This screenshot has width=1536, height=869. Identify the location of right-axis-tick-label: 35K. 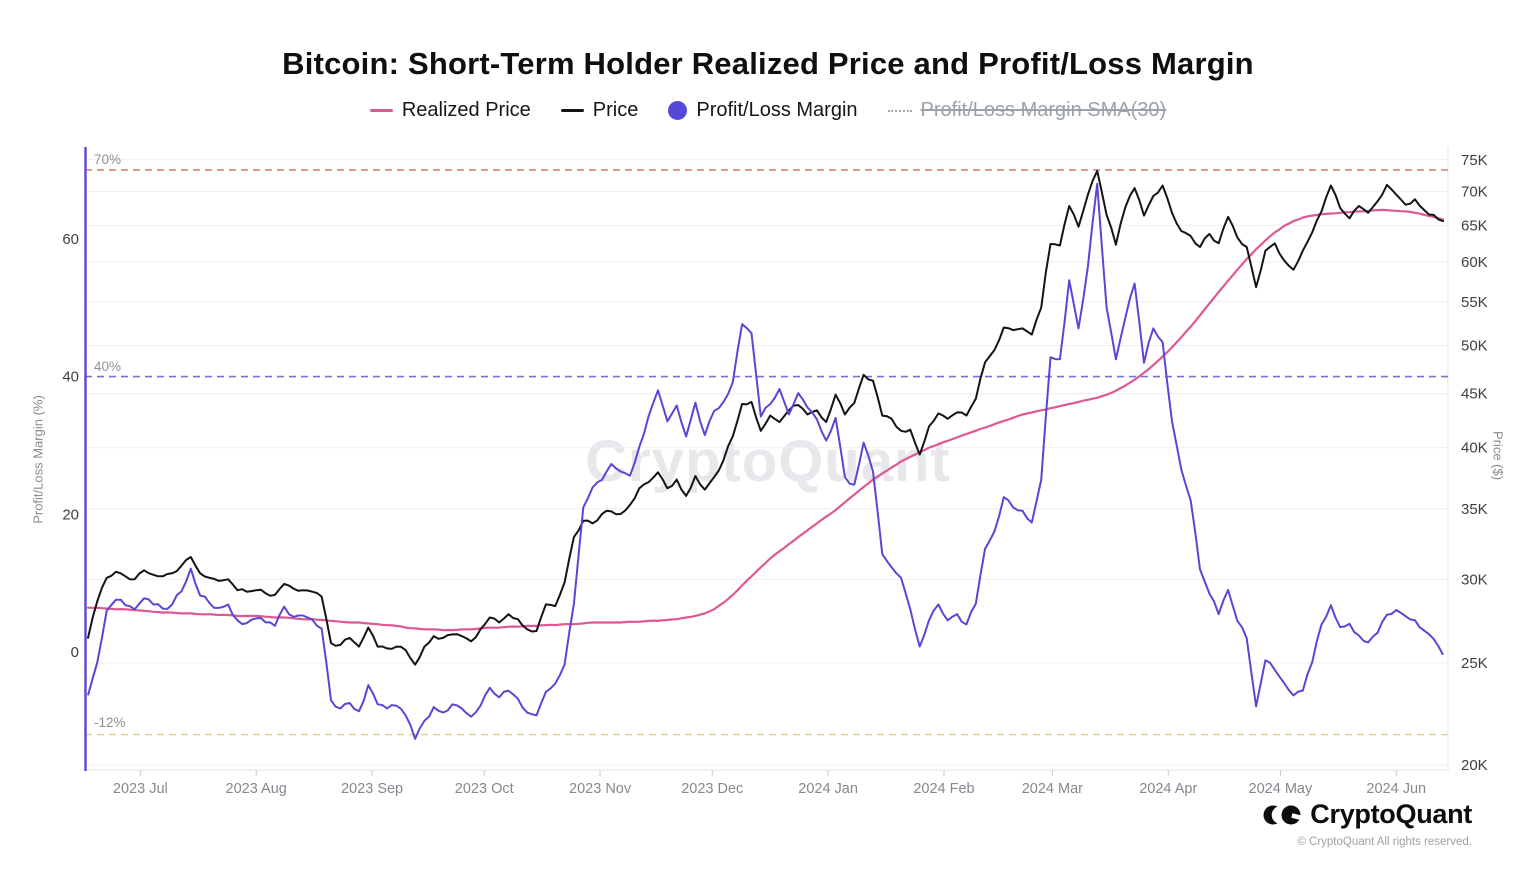
(1474, 509).